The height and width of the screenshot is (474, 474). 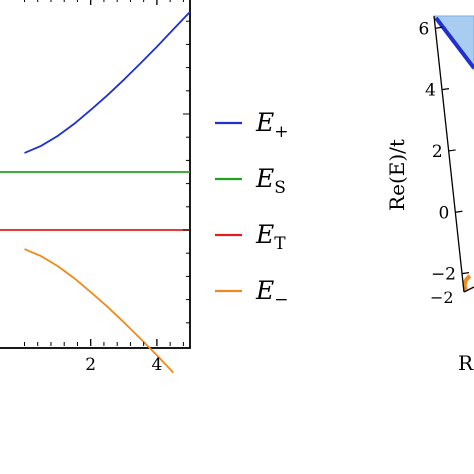 What do you see at coordinates (90, 365) in the screenshot?
I see `x-tick-label: 2` at bounding box center [90, 365].